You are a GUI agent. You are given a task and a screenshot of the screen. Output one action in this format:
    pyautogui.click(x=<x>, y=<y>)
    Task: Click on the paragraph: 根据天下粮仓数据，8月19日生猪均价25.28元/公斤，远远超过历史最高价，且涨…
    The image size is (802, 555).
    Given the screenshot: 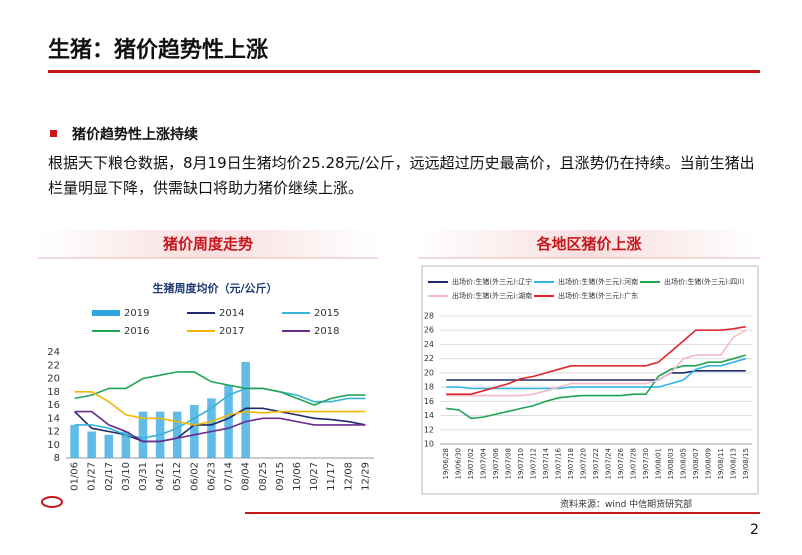 What is the action you would take?
    pyautogui.click(x=401, y=175)
    